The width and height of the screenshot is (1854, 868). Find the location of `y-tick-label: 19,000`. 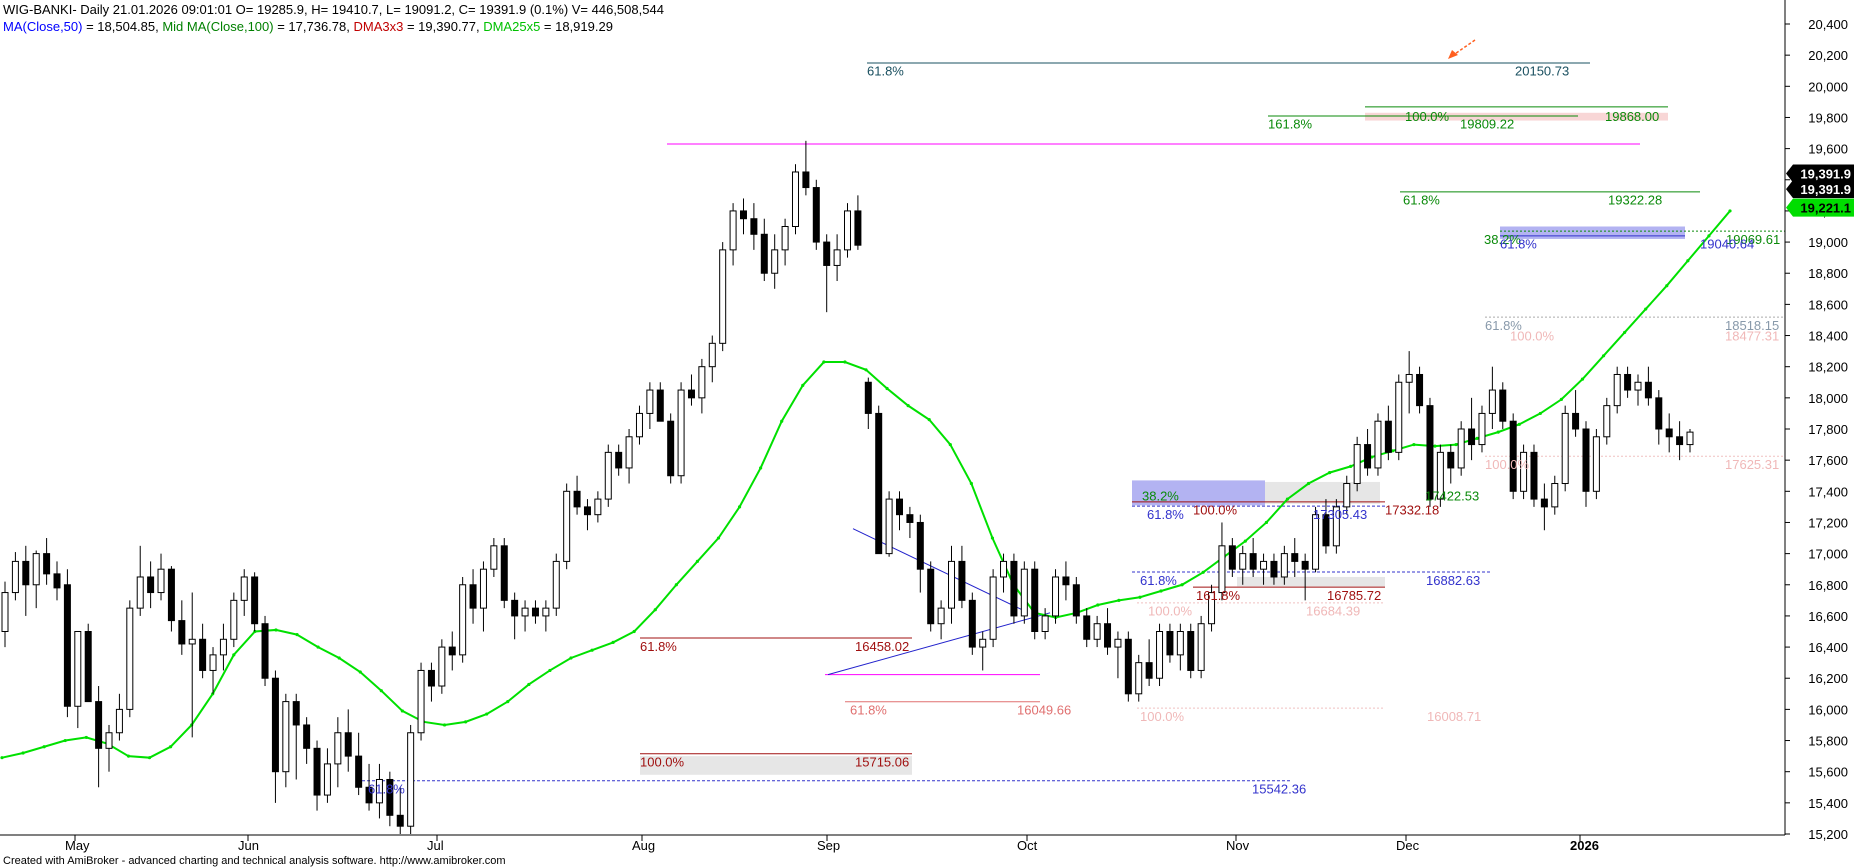

y-tick-label: 19,000 is located at coordinates (1828, 242).